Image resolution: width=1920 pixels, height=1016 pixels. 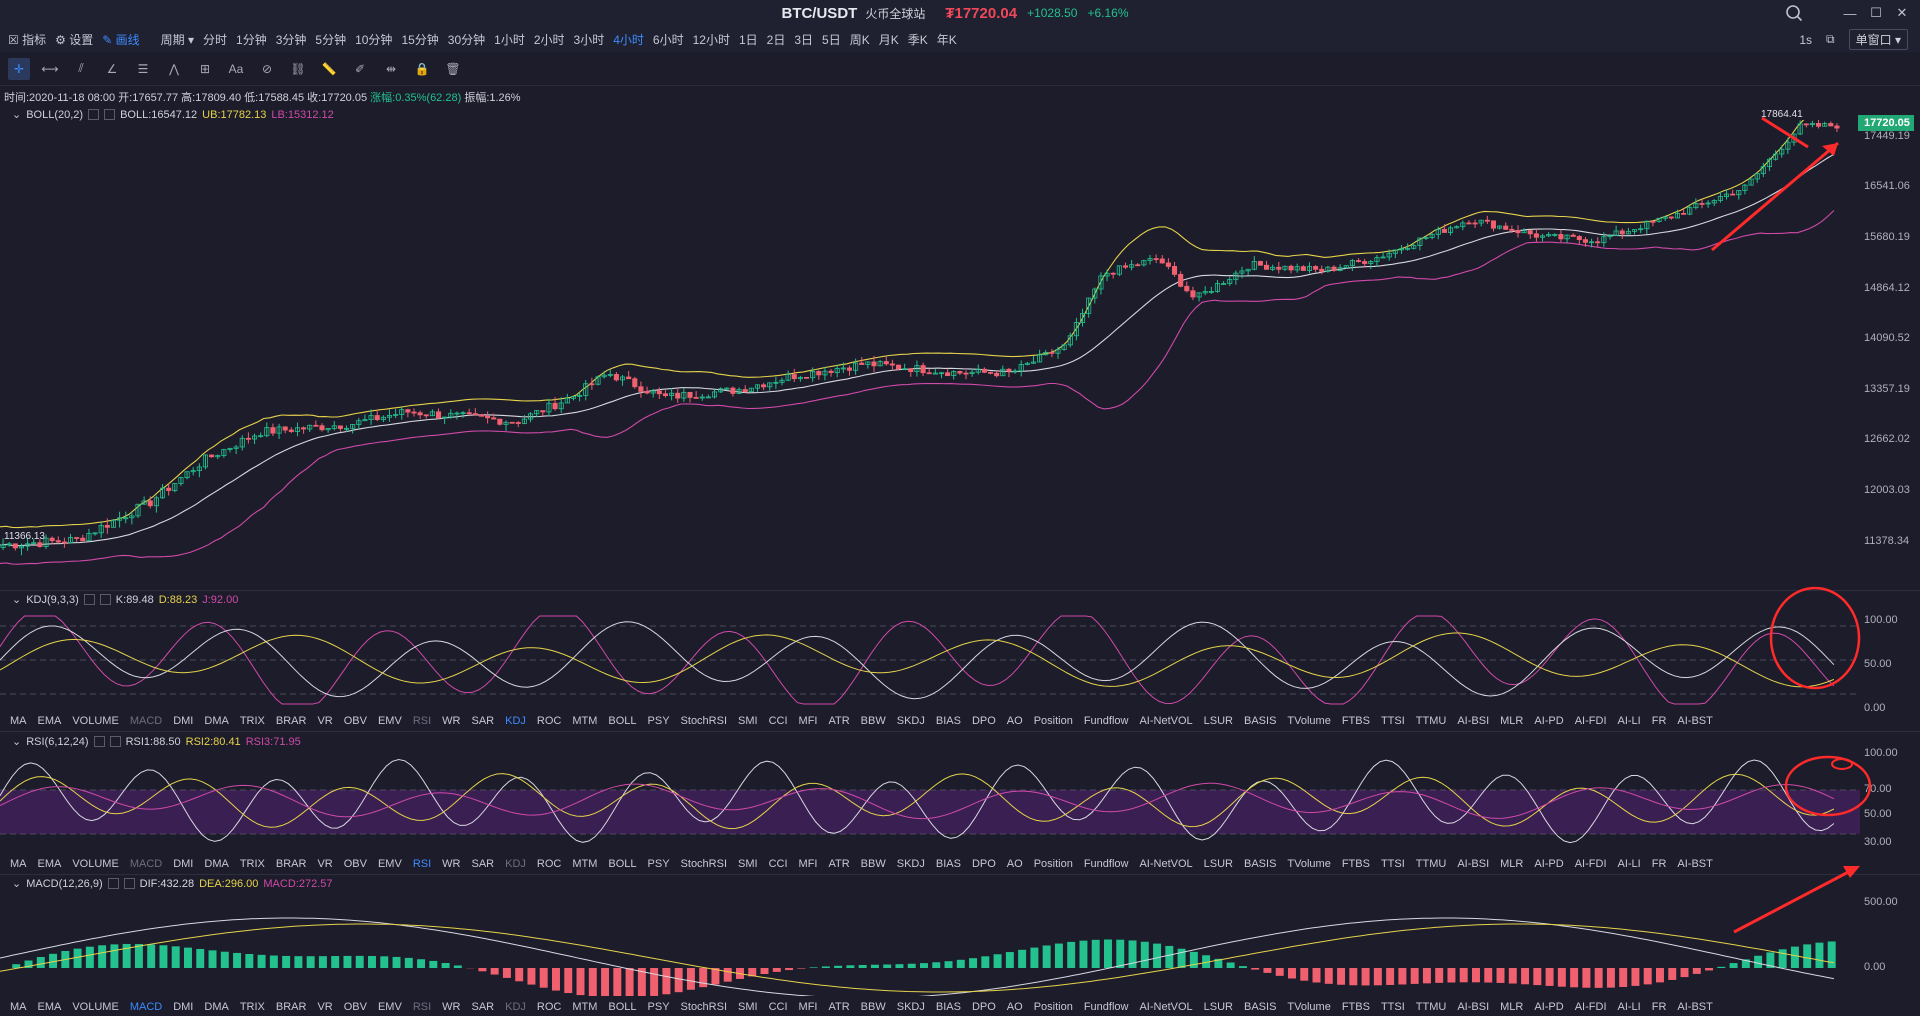 What do you see at coordinates (391, 68) in the screenshot?
I see `measure-tool-icon: ⇹` at bounding box center [391, 68].